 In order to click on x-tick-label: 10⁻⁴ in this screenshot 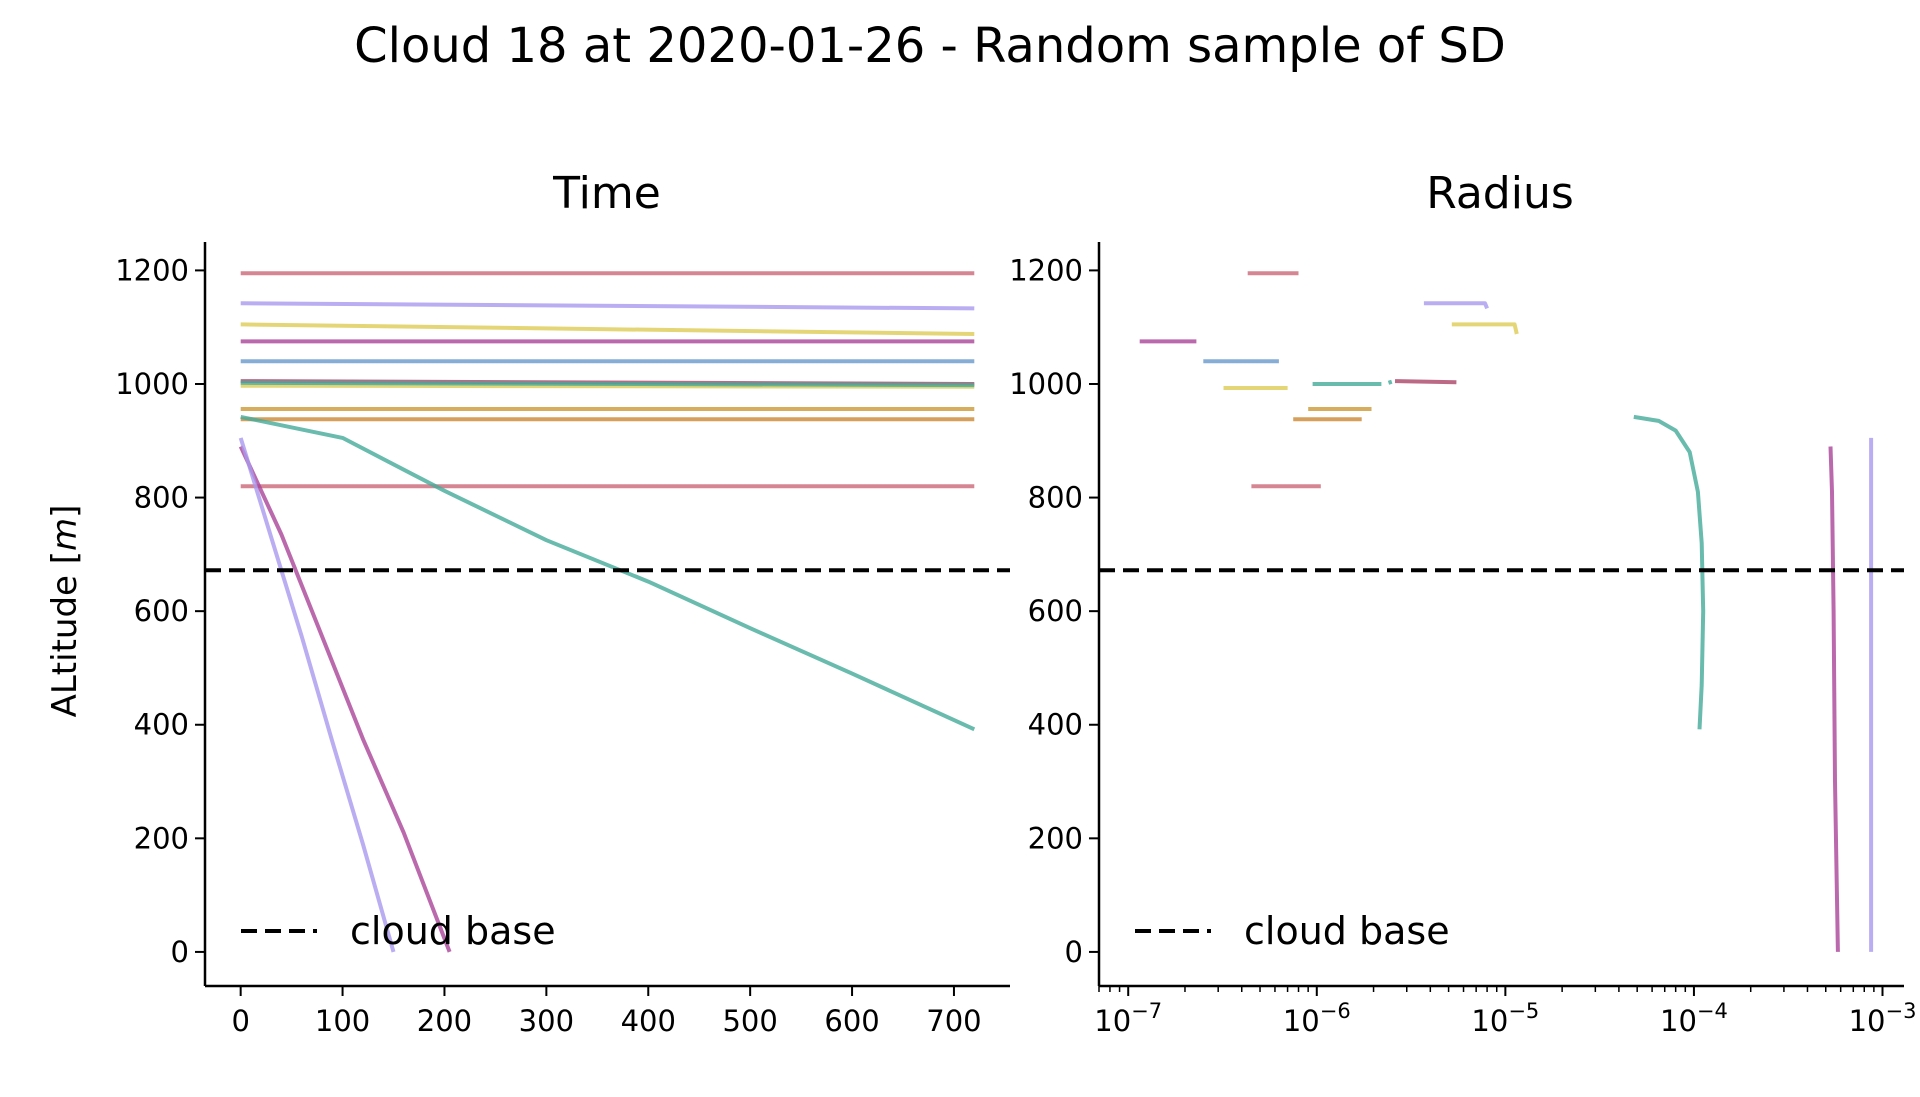, I will do `click(1694, 1018)`.